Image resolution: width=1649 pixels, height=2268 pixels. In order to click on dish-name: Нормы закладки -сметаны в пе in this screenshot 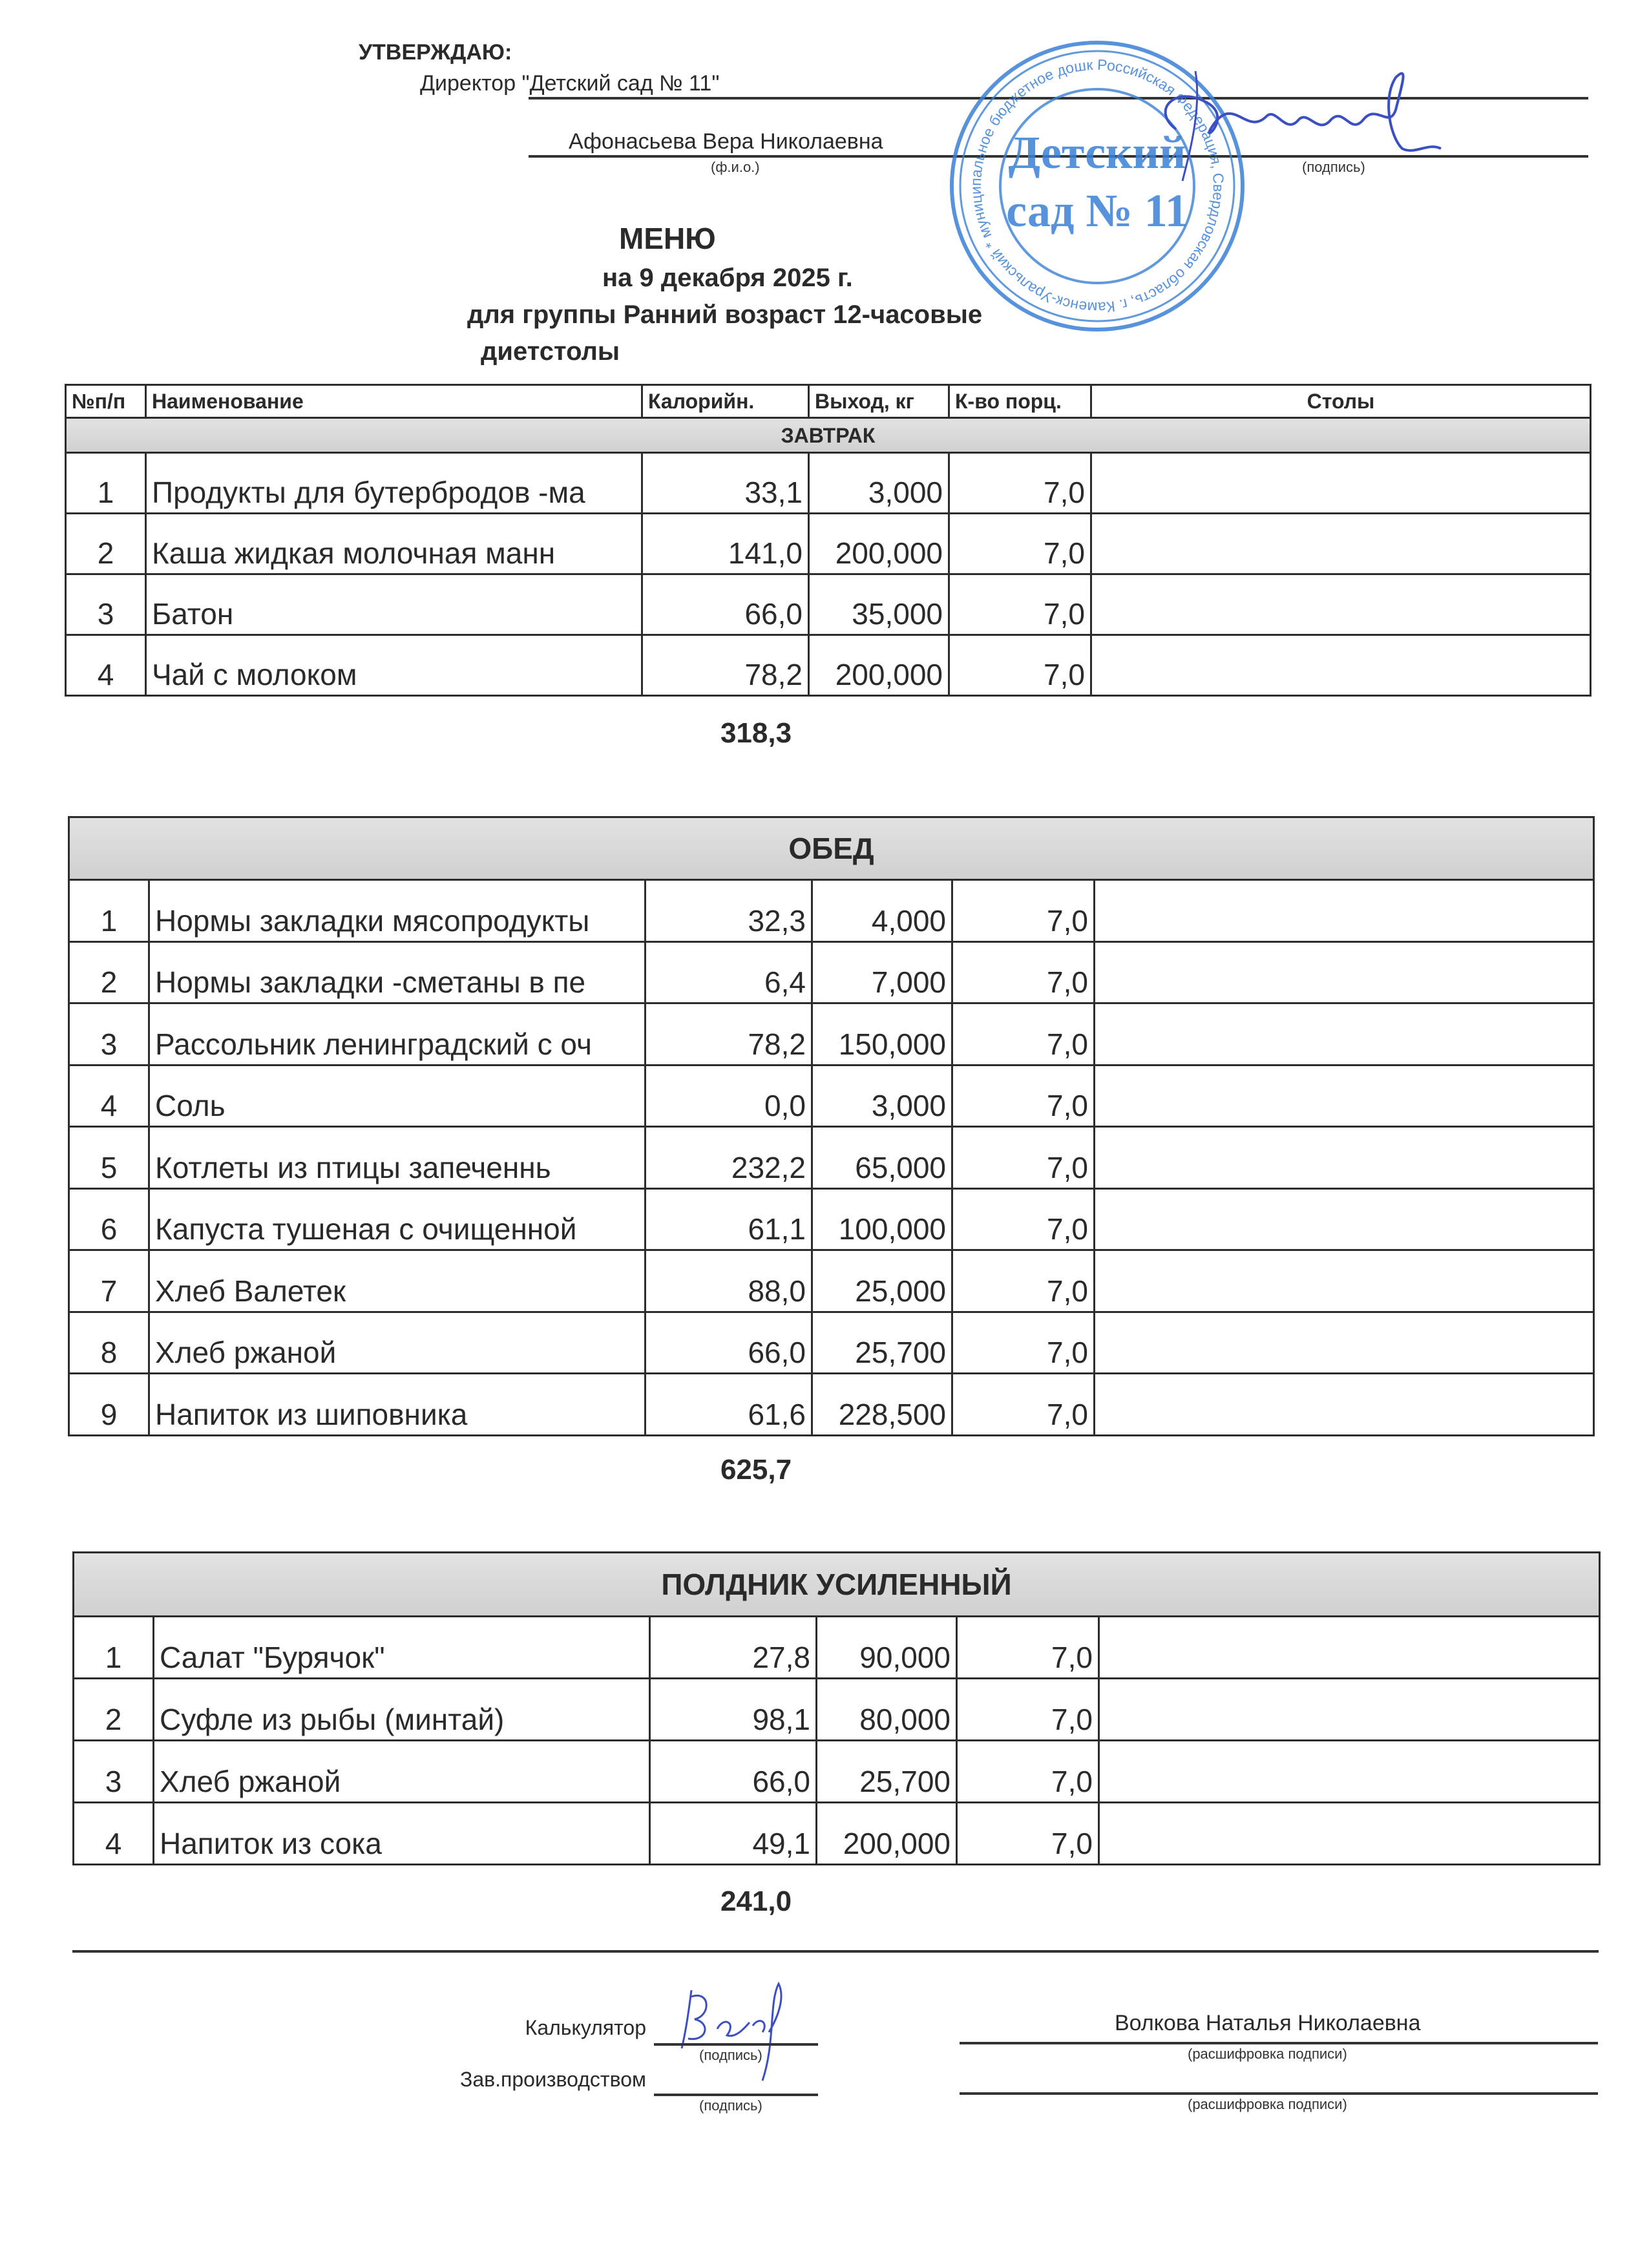, I will do `click(397, 972)`.